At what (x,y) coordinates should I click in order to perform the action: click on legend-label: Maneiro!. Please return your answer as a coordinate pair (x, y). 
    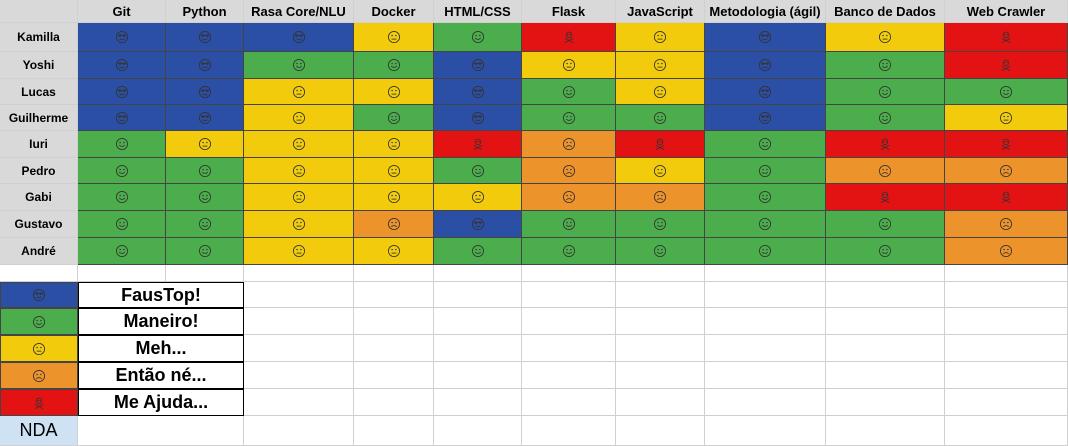
    Looking at the image, I should click on (161, 321).